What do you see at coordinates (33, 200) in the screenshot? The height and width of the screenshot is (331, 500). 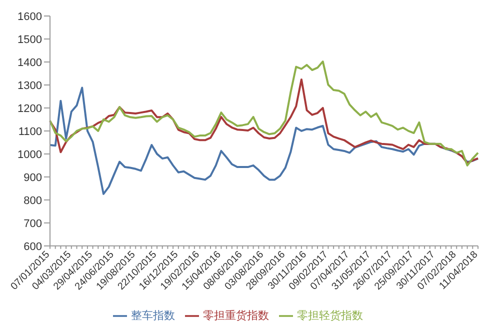 I see `y-tick-label: 800` at bounding box center [33, 200].